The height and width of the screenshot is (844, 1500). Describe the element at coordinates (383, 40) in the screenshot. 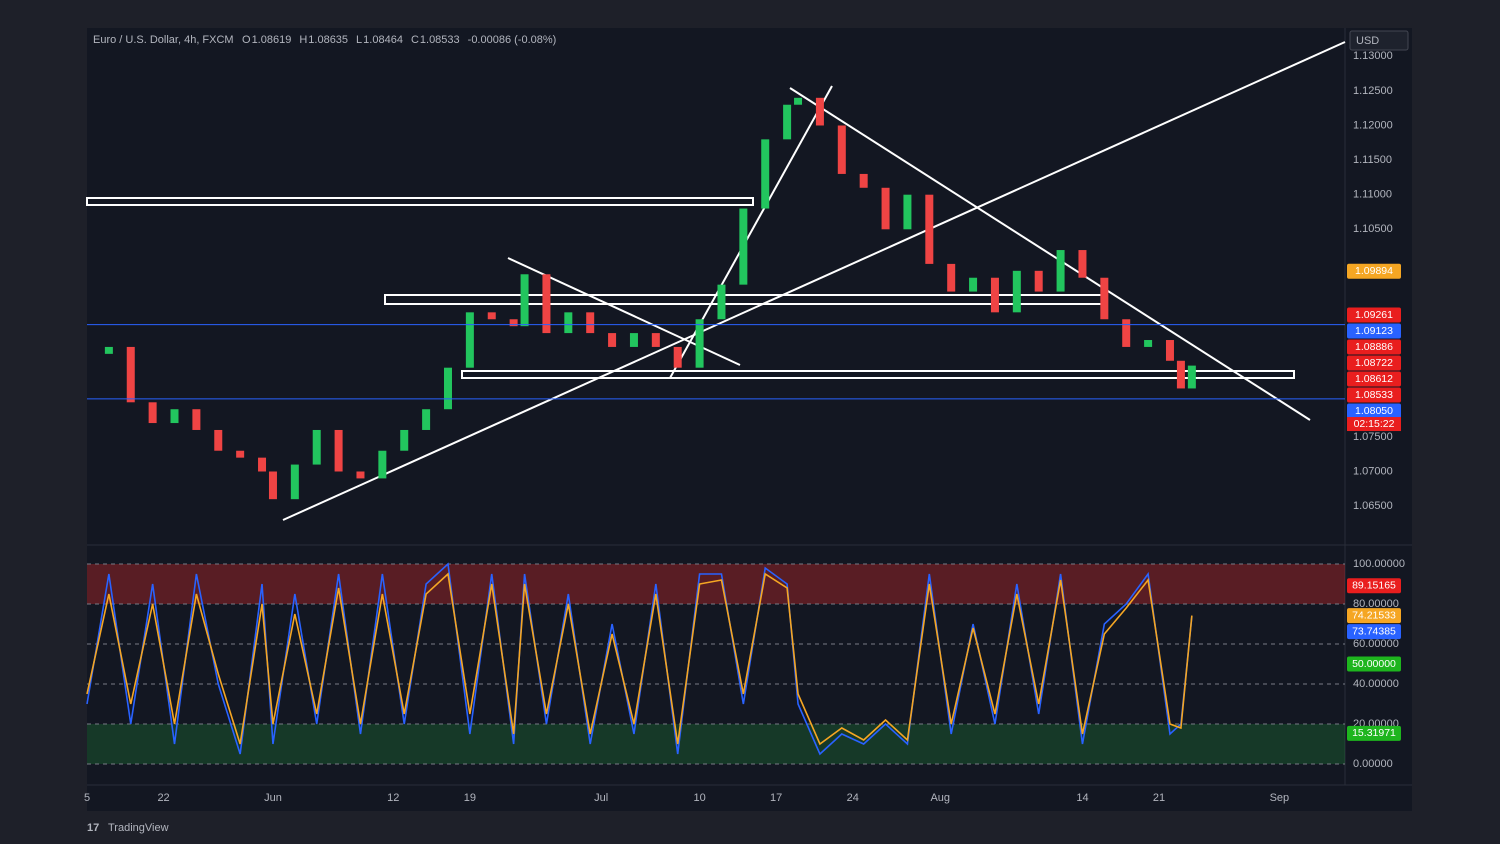

I see `ohlc-value: 1.08464` at that location.